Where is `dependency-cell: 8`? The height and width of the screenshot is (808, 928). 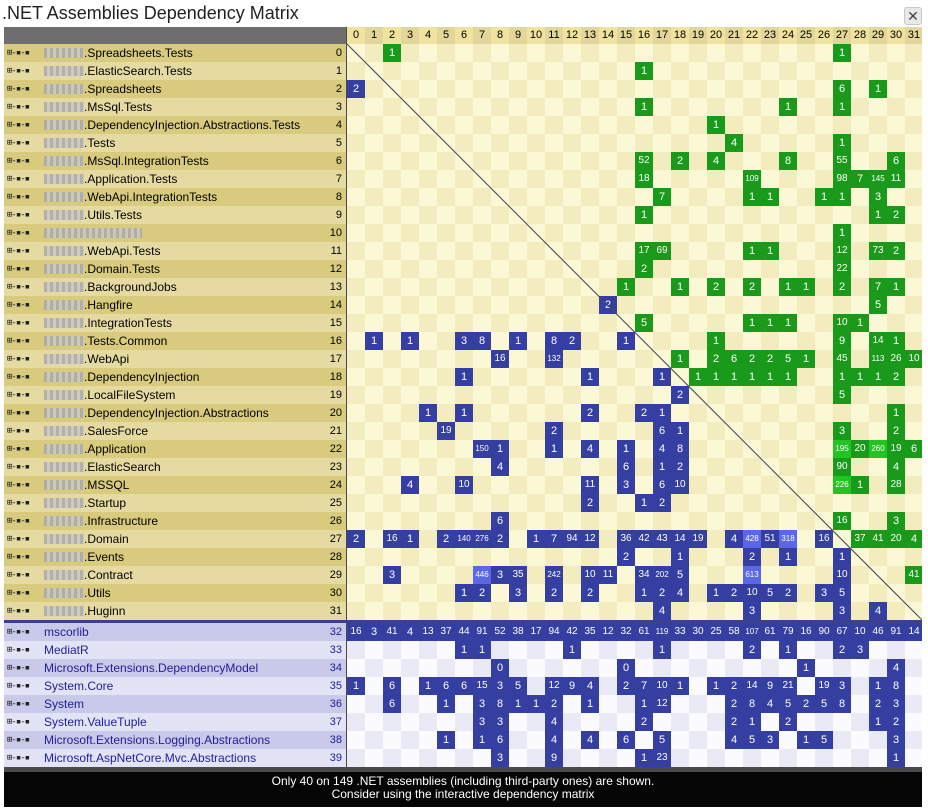
dependency-cell: 8 is located at coordinates (500, 704).